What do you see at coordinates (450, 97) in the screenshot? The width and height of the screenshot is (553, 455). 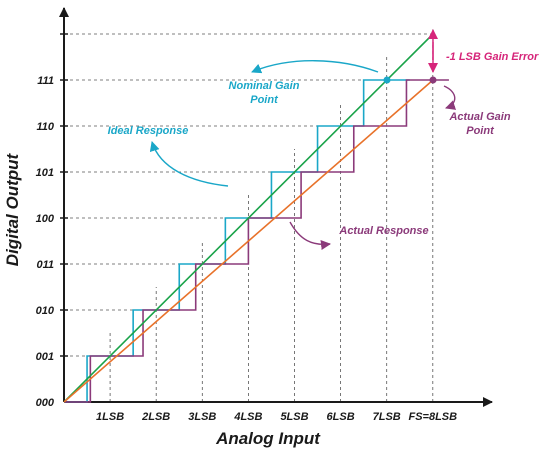 I see `actual-gain-arrow` at bounding box center [450, 97].